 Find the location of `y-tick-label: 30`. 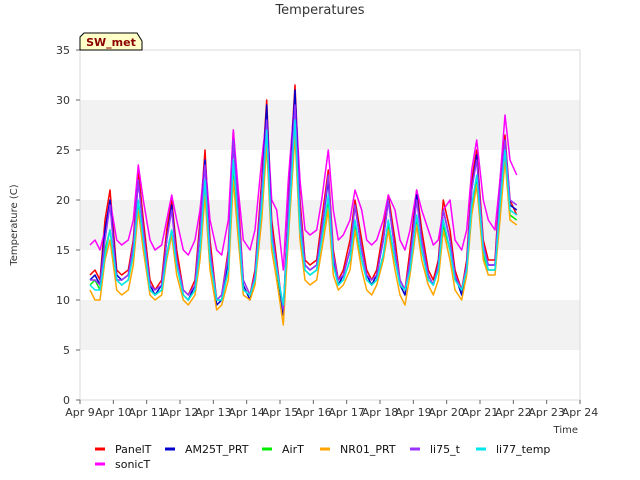

y-tick-label: 30 is located at coordinates (63, 100).